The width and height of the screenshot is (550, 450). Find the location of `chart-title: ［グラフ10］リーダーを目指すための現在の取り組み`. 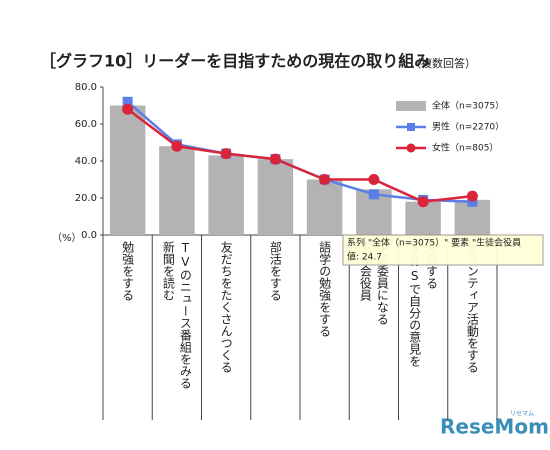

chart-title: ［グラフ10］リーダーを目指すための現在の取り組み is located at coordinates (235, 61).